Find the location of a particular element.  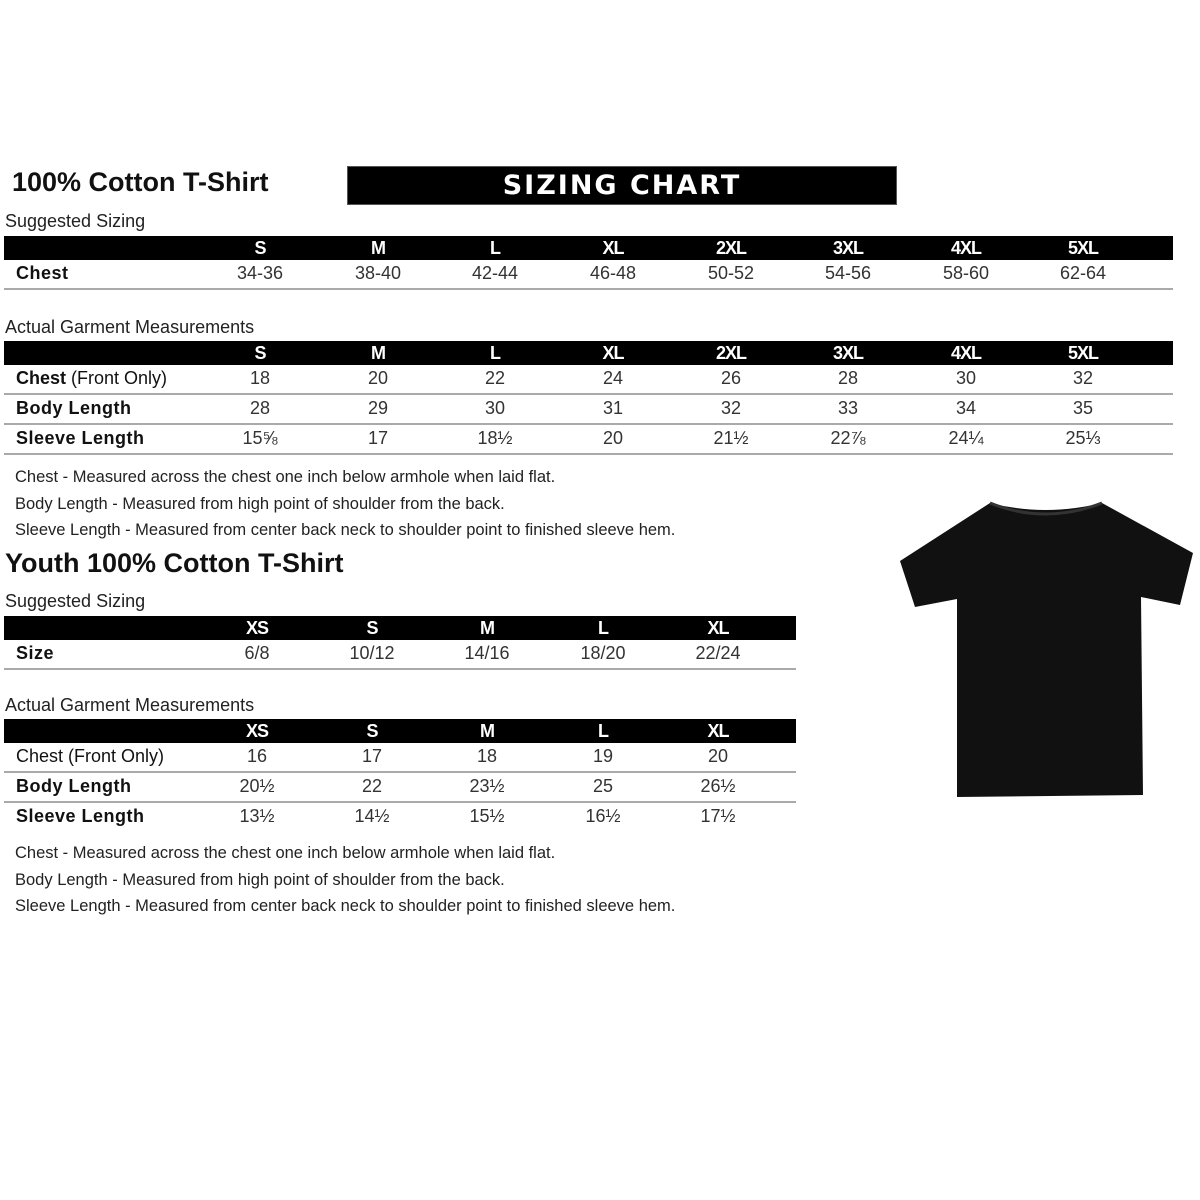

table-cell: 22⅞ is located at coordinates (848, 438).